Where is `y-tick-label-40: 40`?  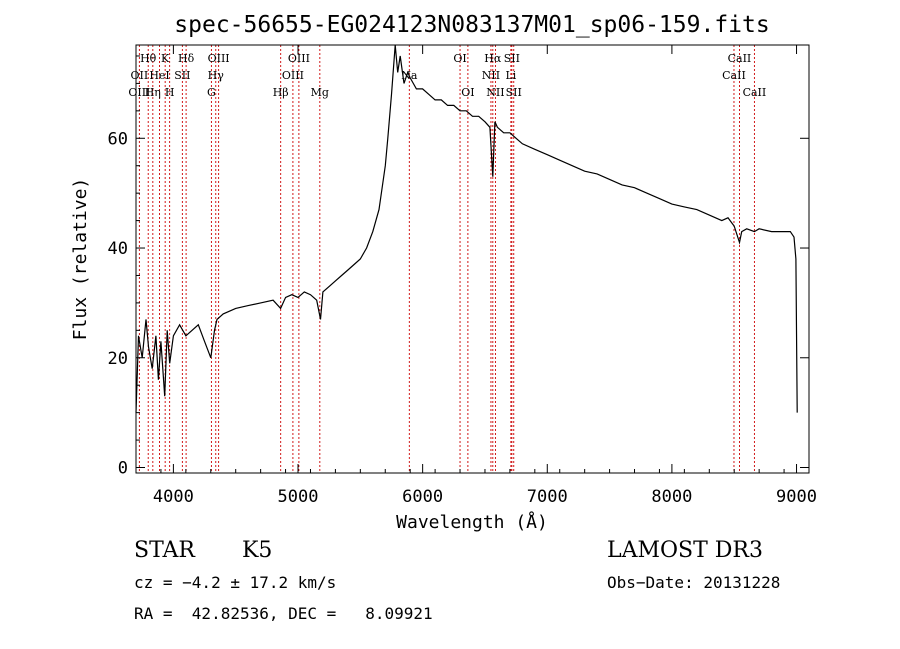 y-tick-label-40: 40 is located at coordinates (118, 249).